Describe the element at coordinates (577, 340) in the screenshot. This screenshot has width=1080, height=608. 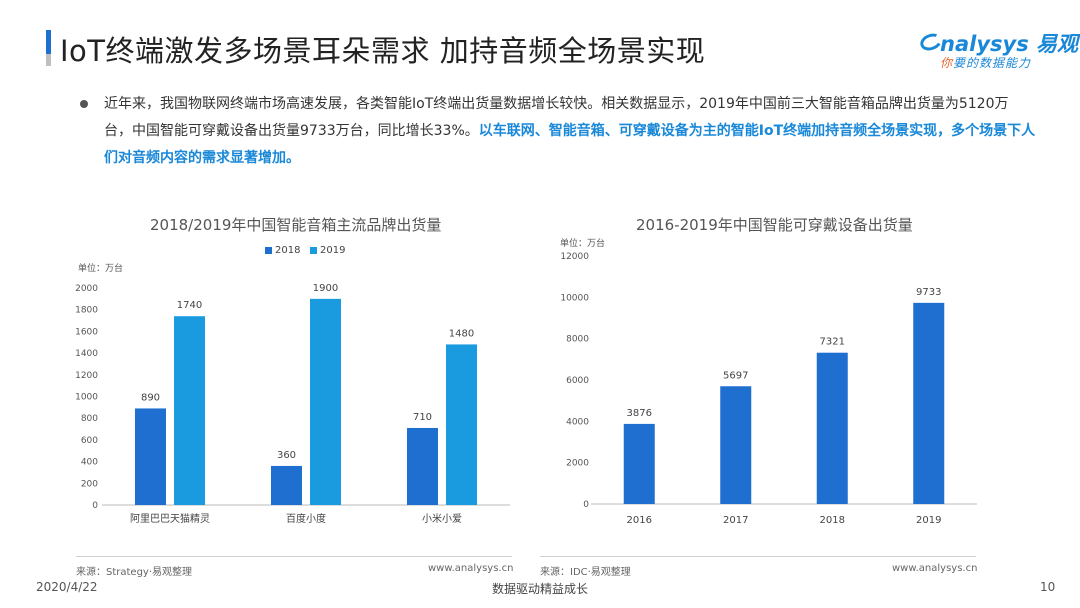
I see `chart2-ytick-label: 8000` at that location.